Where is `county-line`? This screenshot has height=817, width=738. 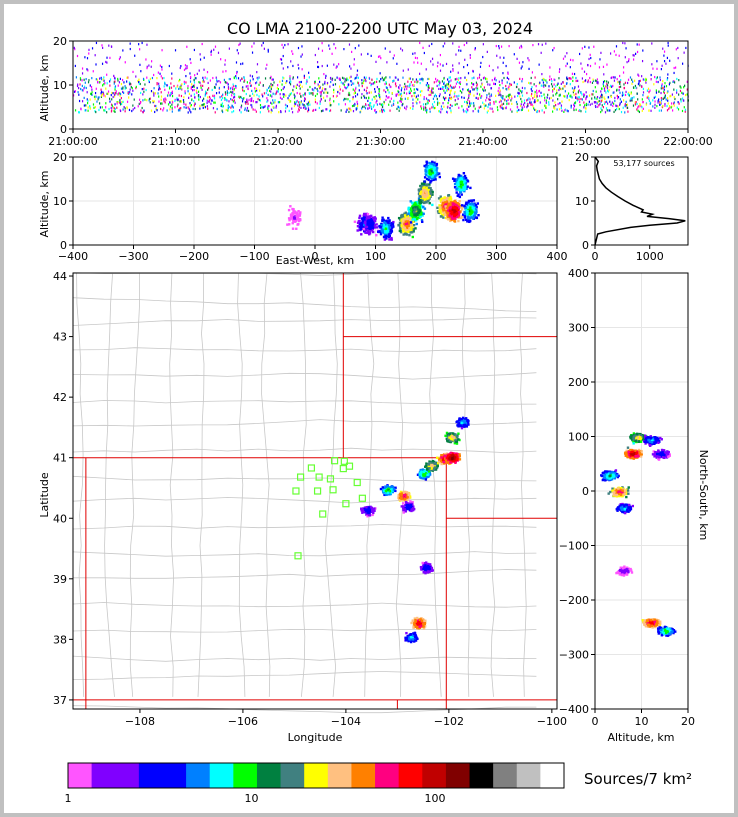
county-line is located at coordinates (303, 484).